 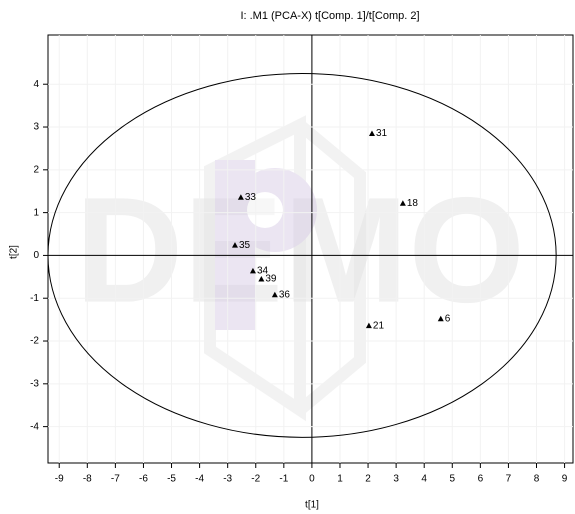 What do you see at coordinates (34, 426) in the screenshot?
I see `y-tick-label: -4` at bounding box center [34, 426].